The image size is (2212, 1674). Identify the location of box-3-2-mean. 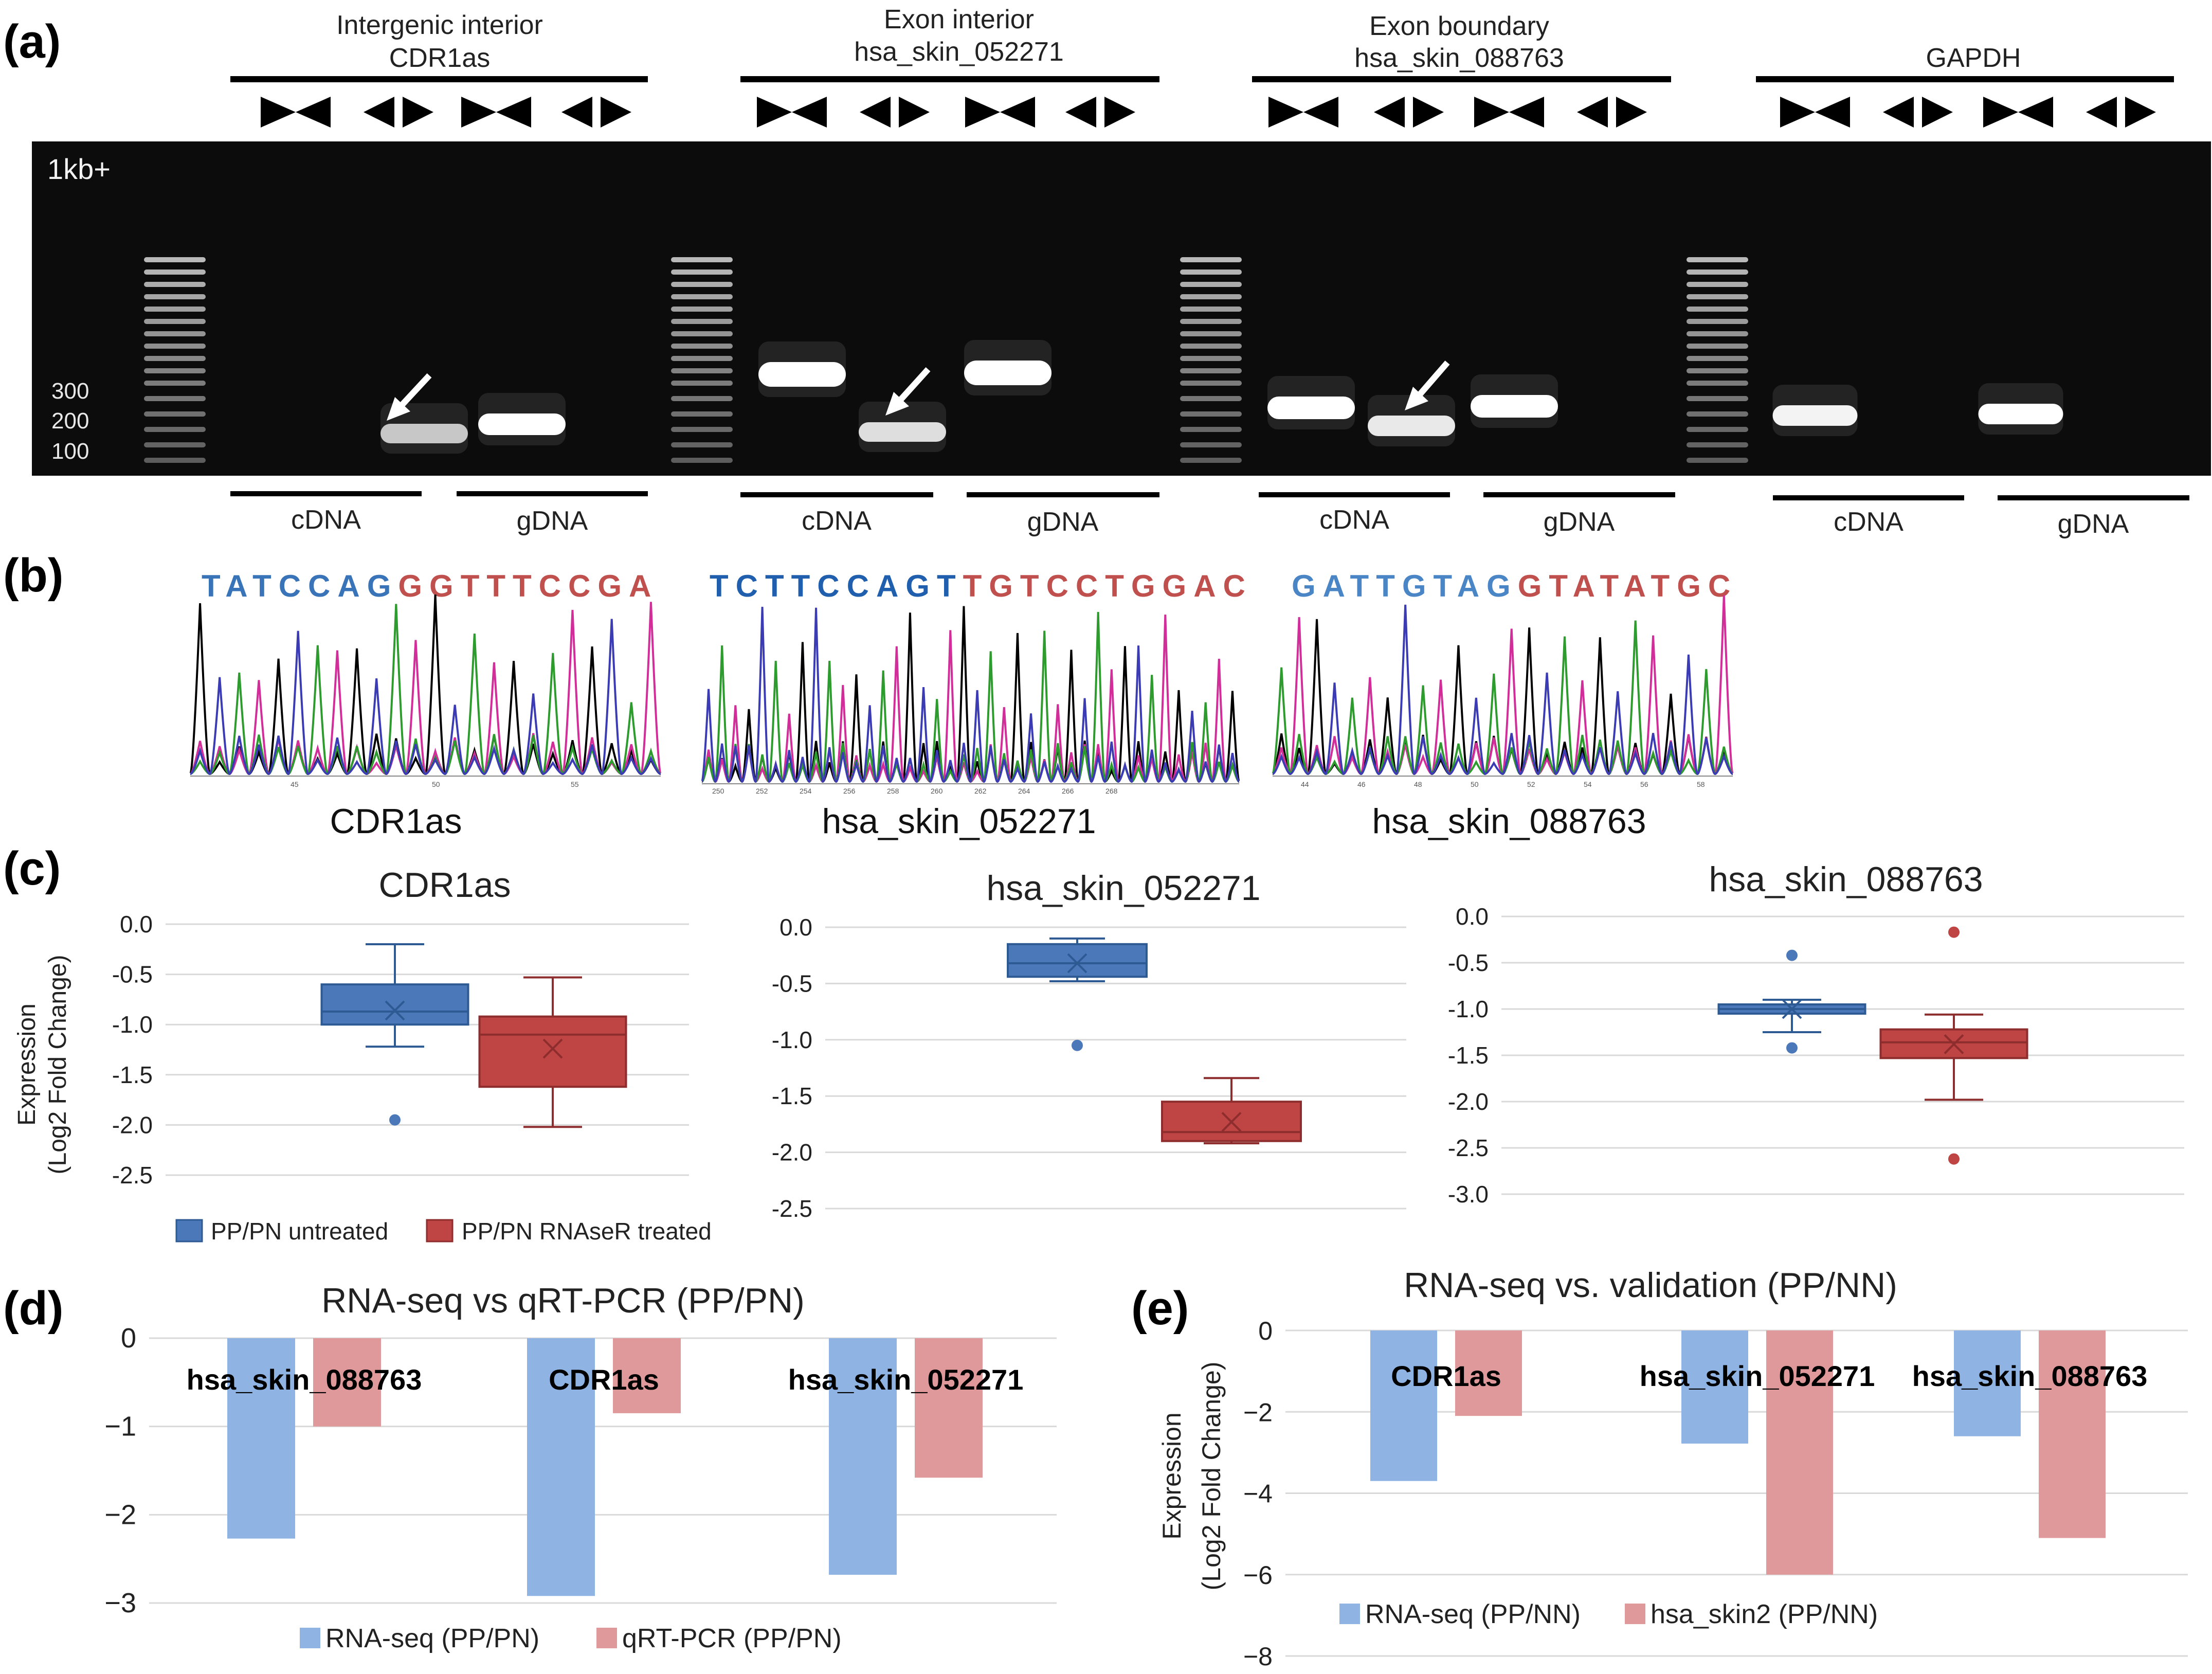
(1954, 1044).